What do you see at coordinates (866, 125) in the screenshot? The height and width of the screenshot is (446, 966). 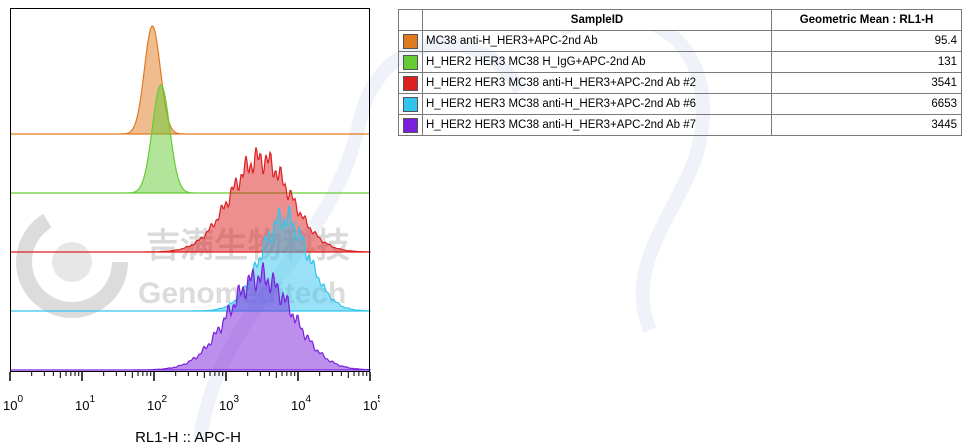 I see `geometric-mean-cell: 3445` at bounding box center [866, 125].